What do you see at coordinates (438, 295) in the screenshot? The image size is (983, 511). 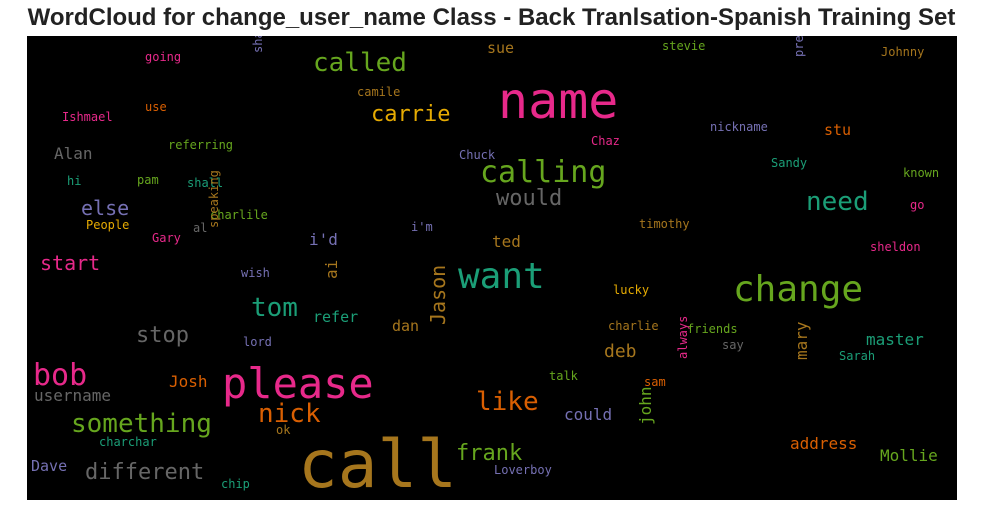 I see `word-19: Jason` at bounding box center [438, 295].